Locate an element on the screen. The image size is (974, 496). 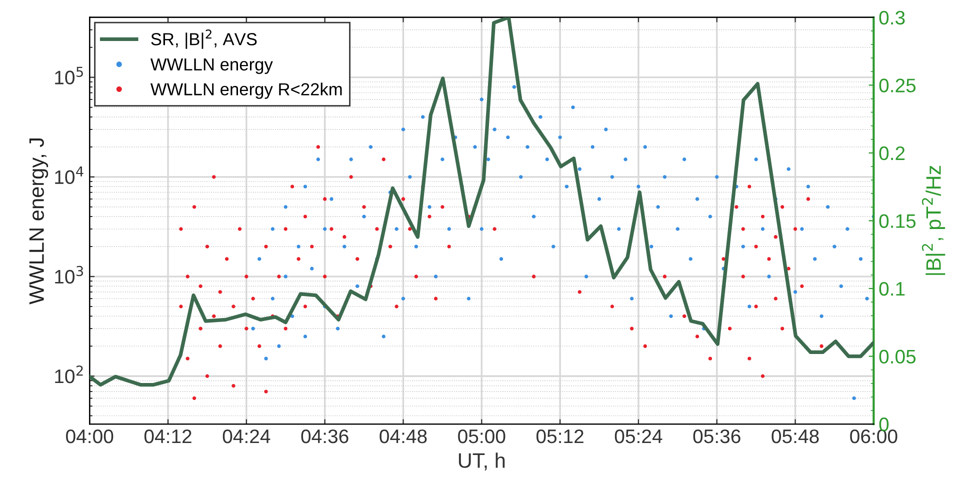
x-tick-label: 05:48 is located at coordinates (795, 436).